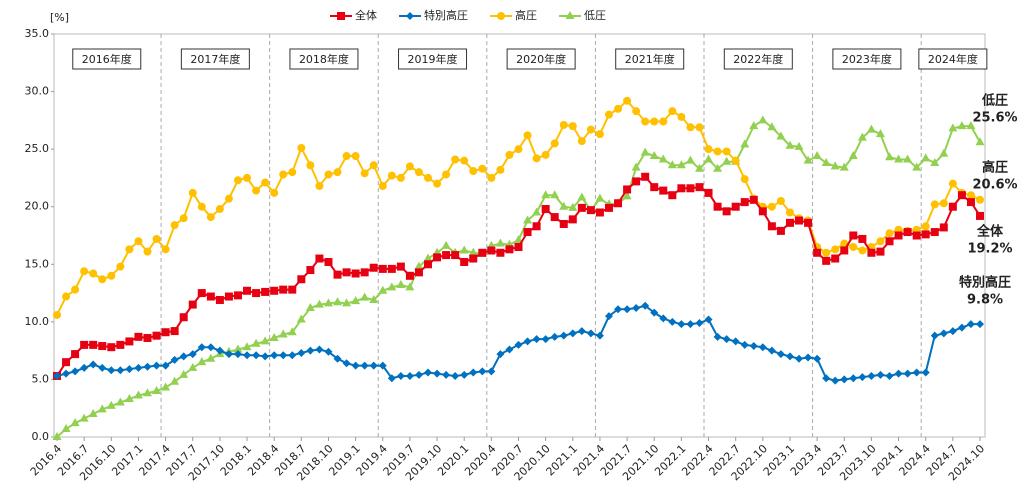 The width and height of the screenshot is (1024, 495). Describe the element at coordinates (446, 15) in the screenshot. I see `legend-label: 特別高圧` at that location.